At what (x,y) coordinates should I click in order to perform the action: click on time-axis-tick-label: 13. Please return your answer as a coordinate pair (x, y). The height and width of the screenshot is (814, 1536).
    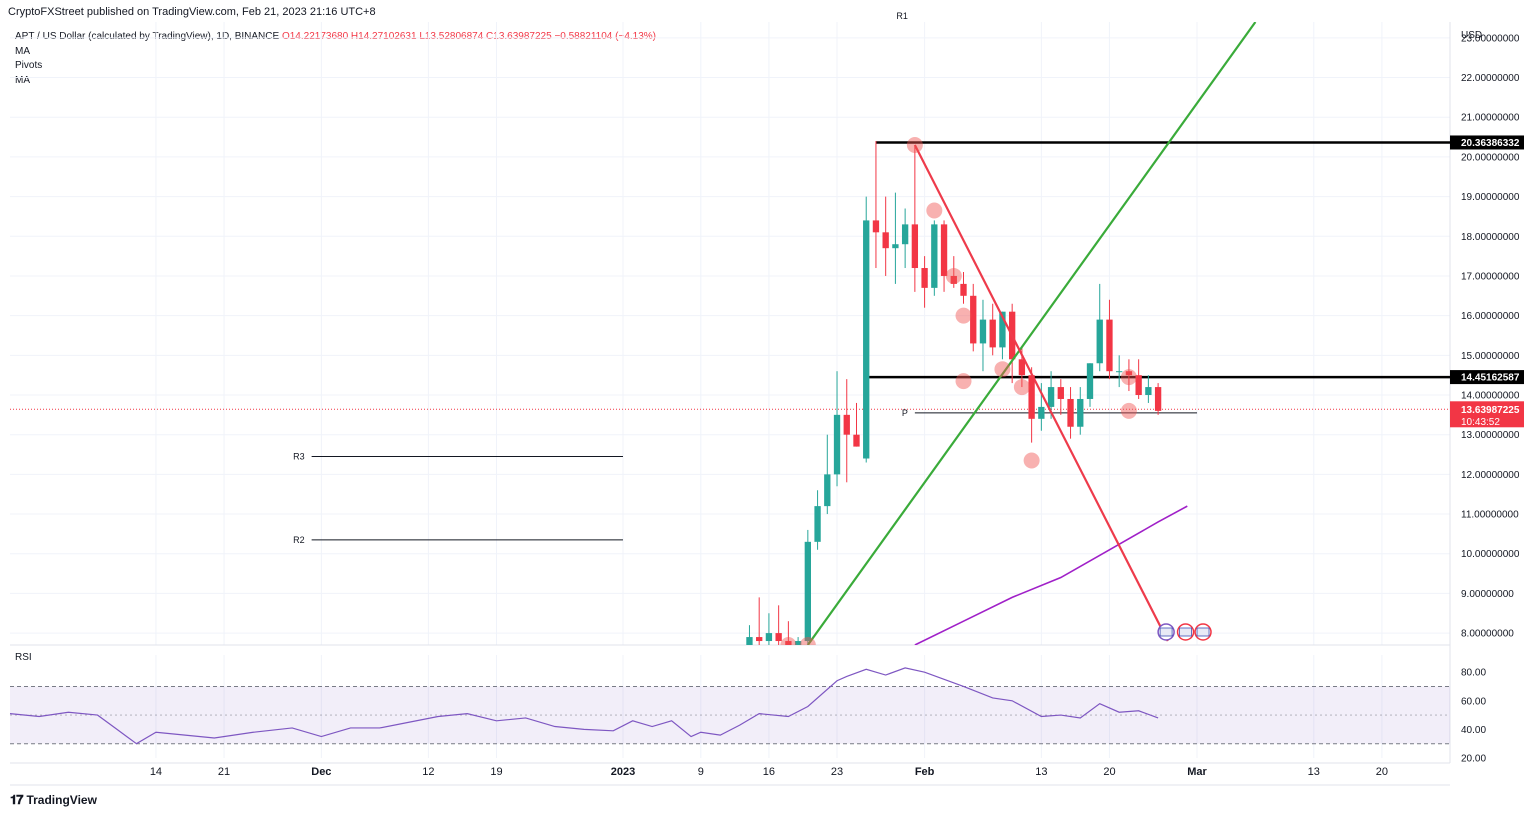
    Looking at the image, I should click on (1041, 772).